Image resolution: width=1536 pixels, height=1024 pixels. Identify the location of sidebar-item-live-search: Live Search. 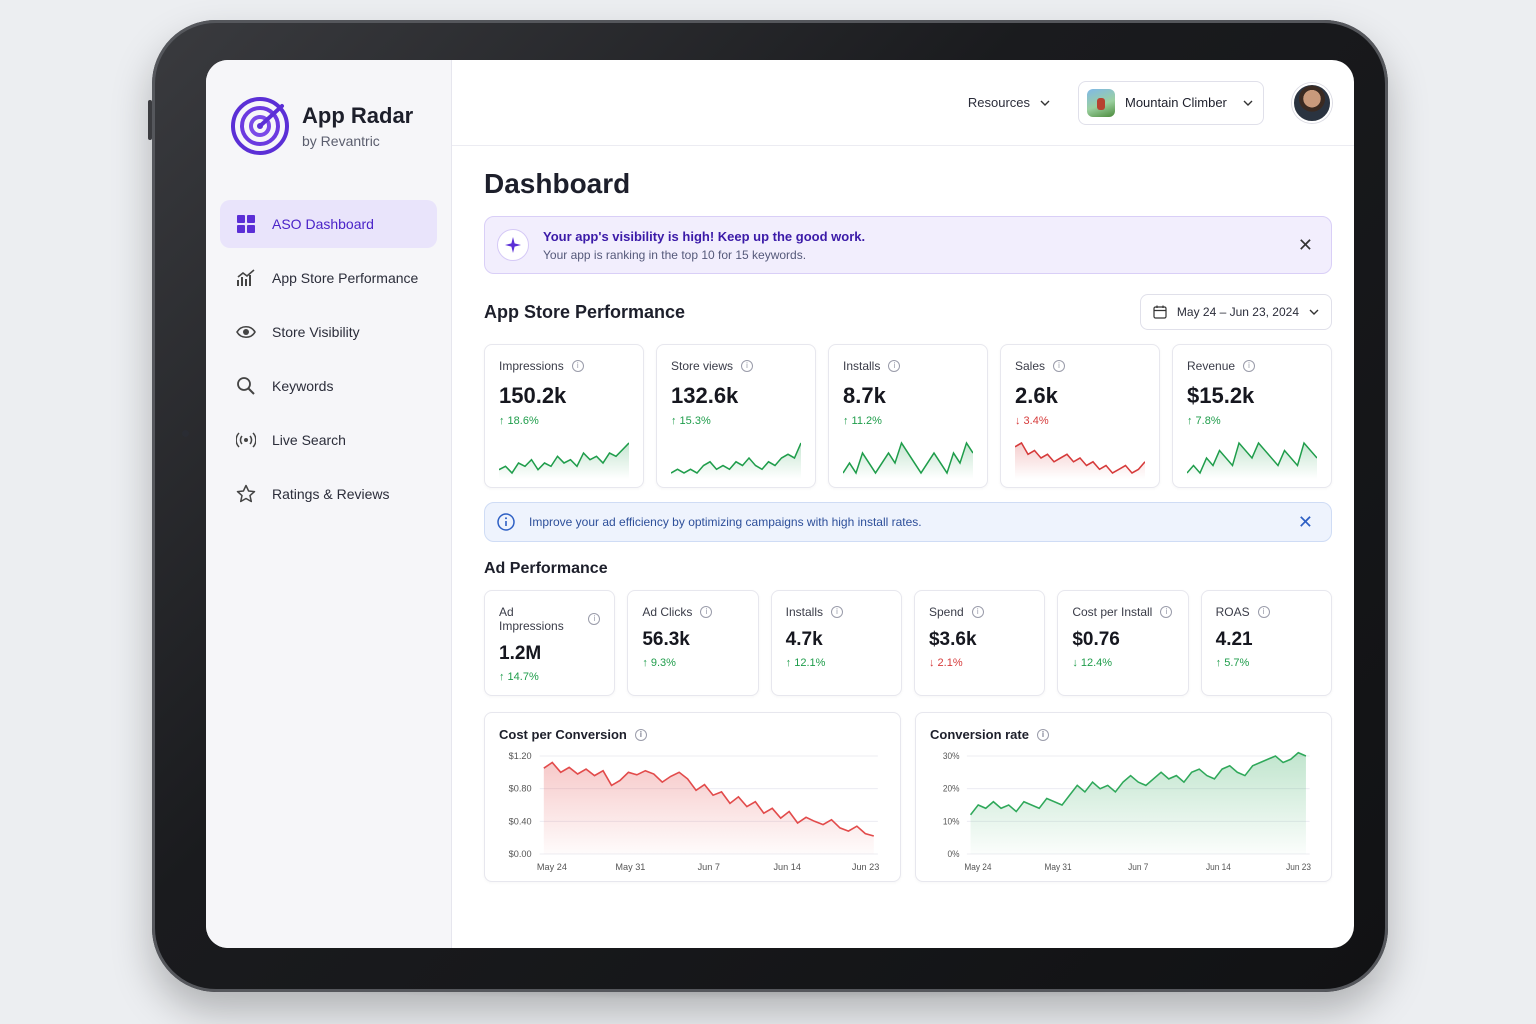
(328, 440).